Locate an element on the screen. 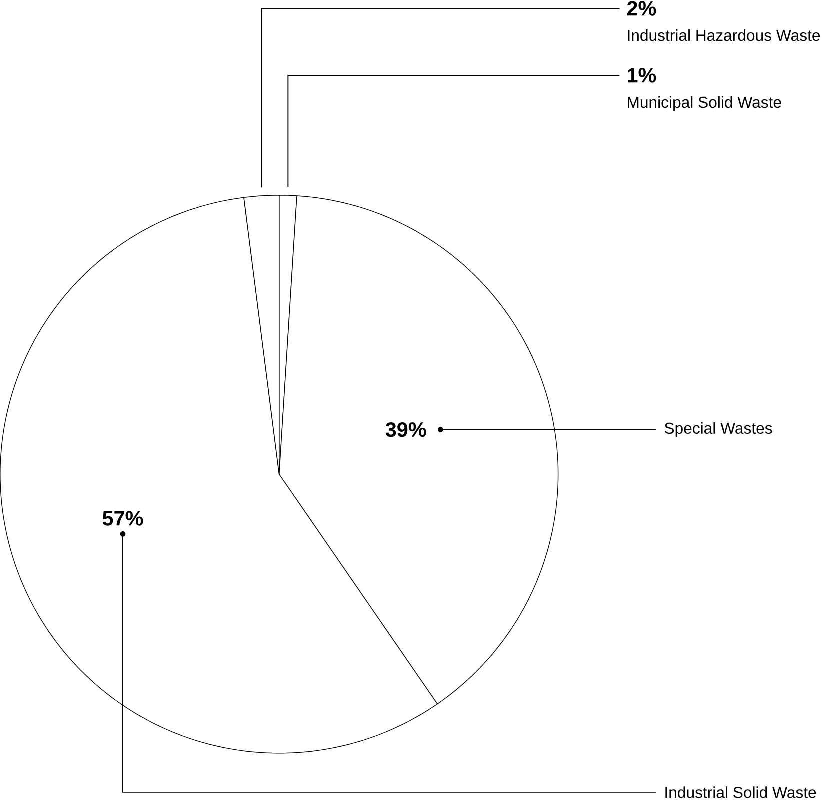  data-label: 57% is located at coordinates (123, 518).